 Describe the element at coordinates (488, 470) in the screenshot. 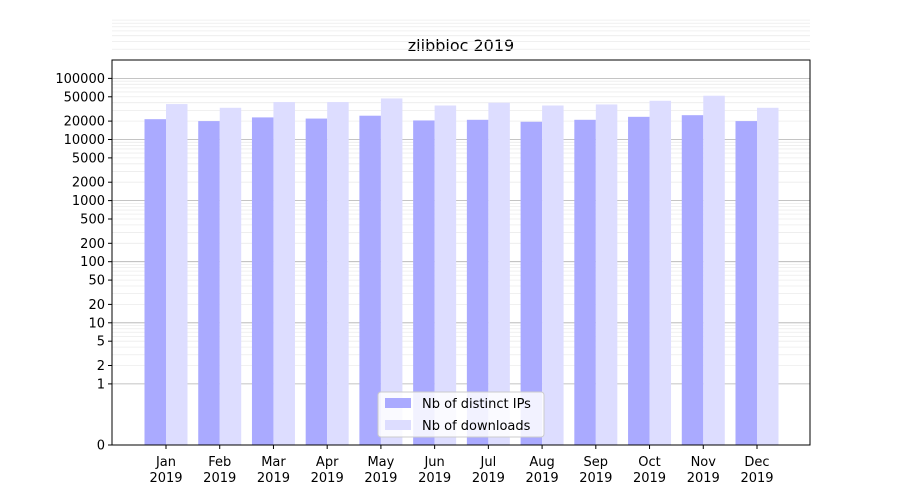

I see `x-tick-label: Jul 2019` at that location.